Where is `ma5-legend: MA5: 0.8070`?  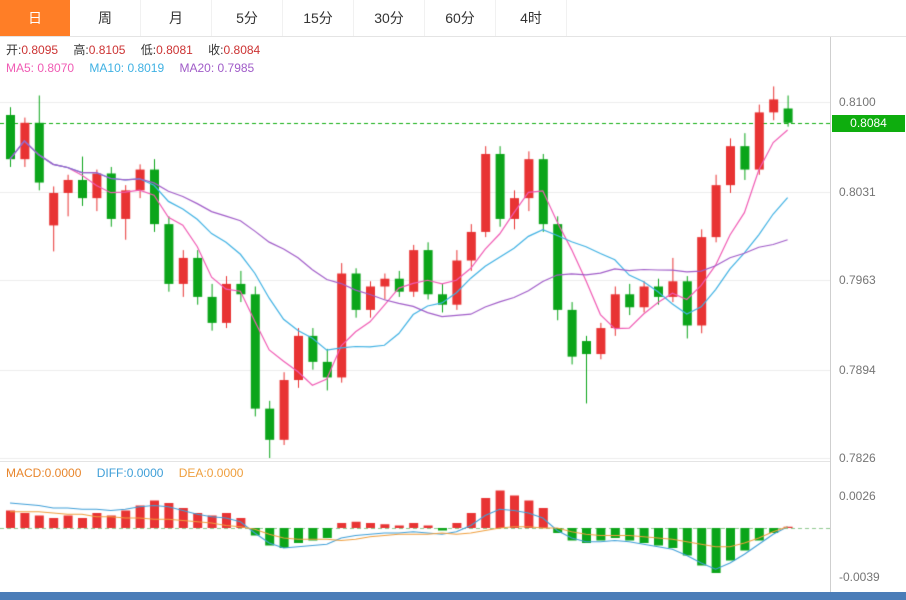
ma5-legend: MA5: 0.8070 is located at coordinates (40, 68).